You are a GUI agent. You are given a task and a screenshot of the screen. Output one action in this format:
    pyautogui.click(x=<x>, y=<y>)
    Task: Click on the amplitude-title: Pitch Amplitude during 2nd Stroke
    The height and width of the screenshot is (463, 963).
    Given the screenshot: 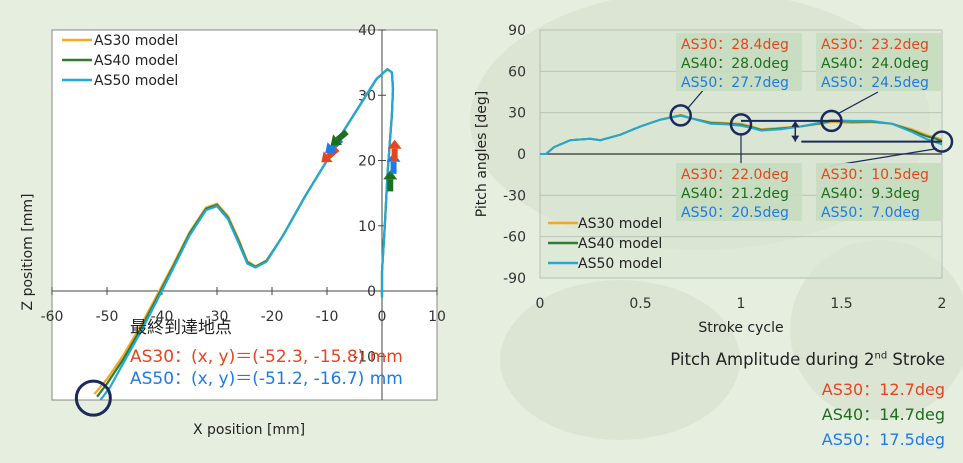 What is the action you would take?
    pyautogui.click(x=807, y=359)
    